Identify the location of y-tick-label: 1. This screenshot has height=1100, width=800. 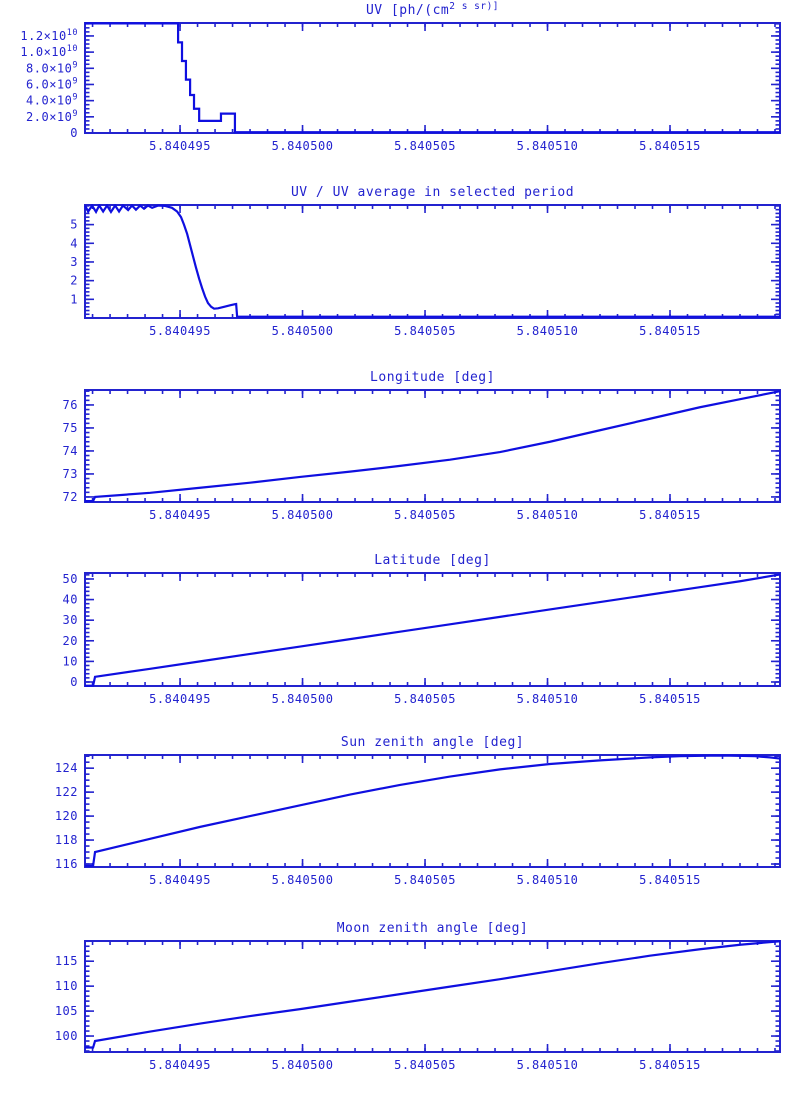
(74, 299).